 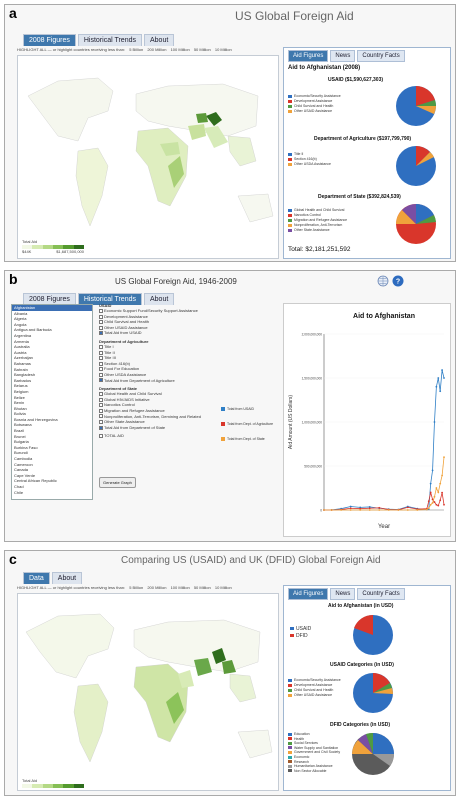 What do you see at coordinates (35, 481) in the screenshot?
I see `country-list-item: Central African Republic` at bounding box center [35, 481].